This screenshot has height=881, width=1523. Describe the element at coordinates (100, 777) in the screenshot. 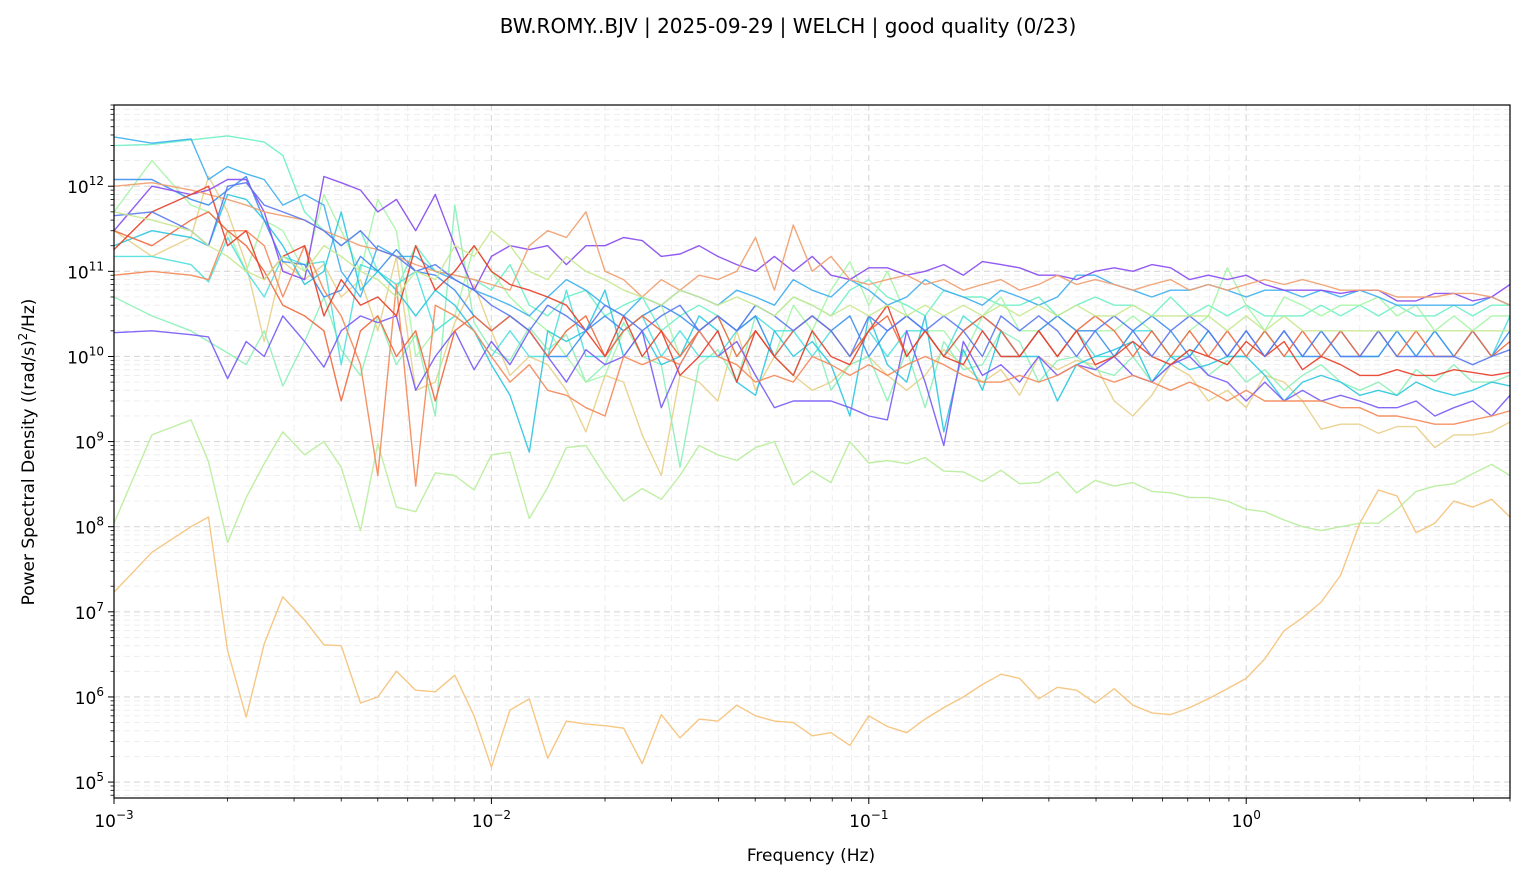

I see `y-tick-label-exp: 5` at that location.